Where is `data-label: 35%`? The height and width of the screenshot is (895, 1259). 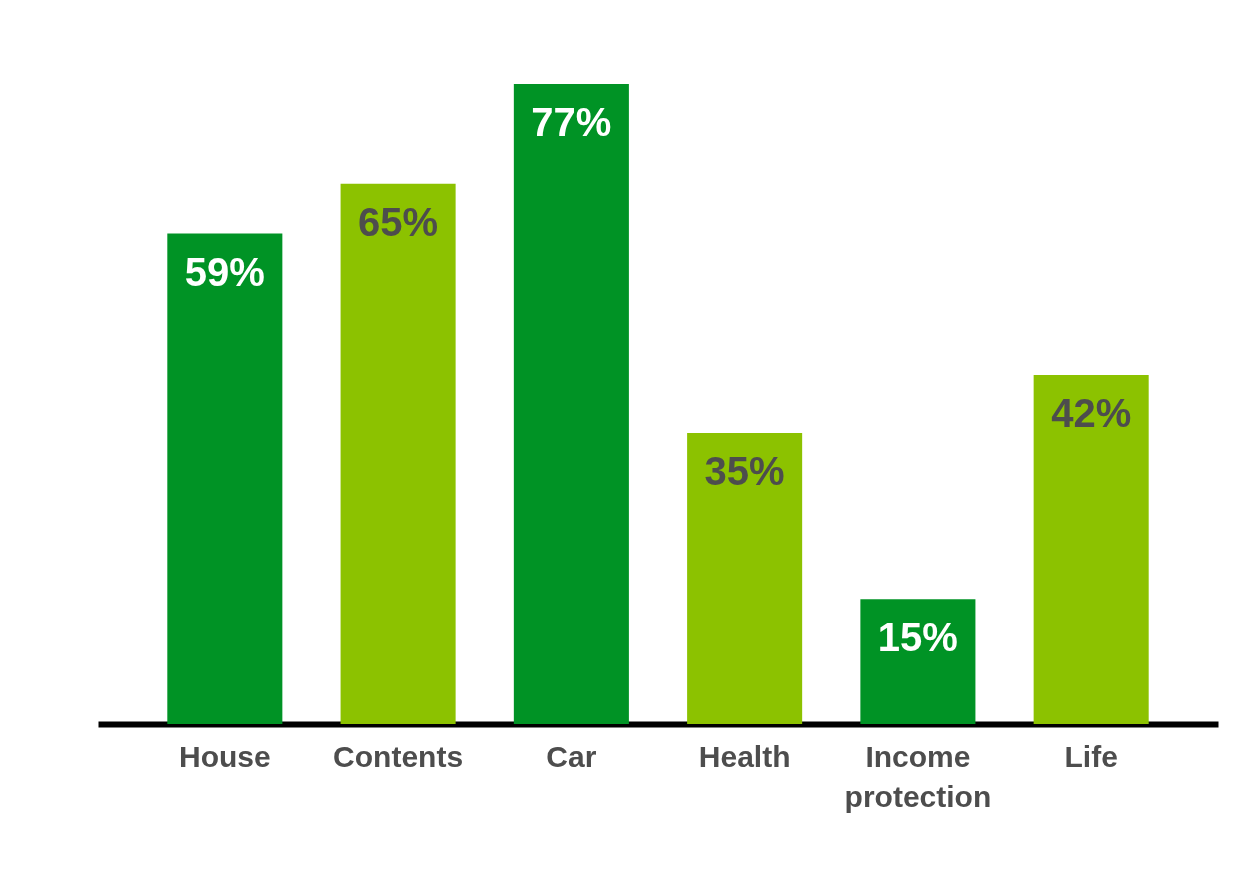 data-label: 35% is located at coordinates (744, 471).